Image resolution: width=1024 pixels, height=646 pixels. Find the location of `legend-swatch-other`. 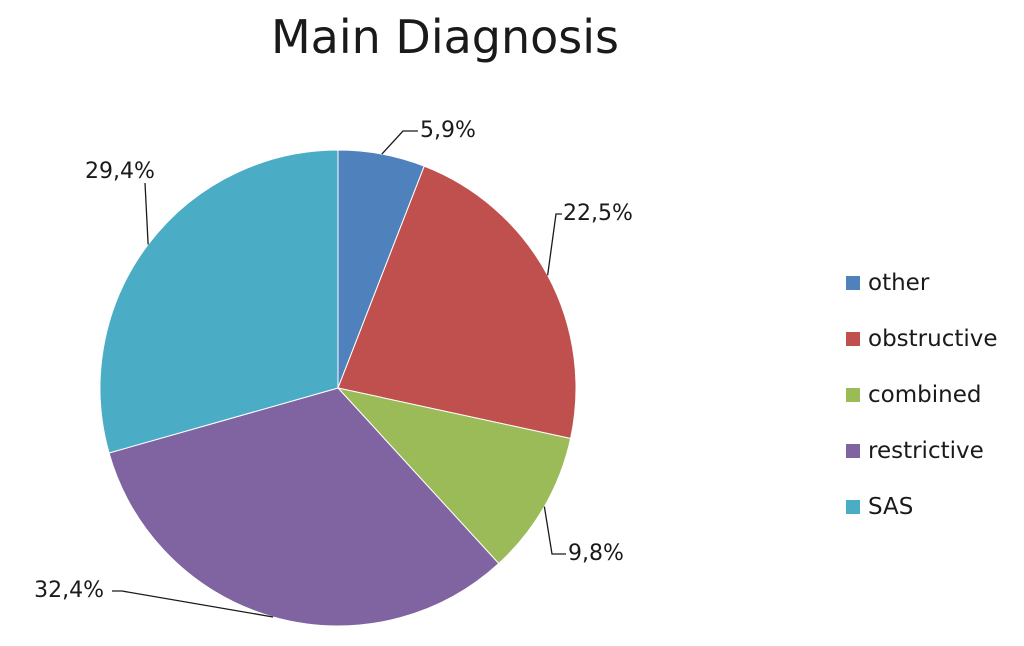

legend-swatch-other is located at coordinates (853, 283).